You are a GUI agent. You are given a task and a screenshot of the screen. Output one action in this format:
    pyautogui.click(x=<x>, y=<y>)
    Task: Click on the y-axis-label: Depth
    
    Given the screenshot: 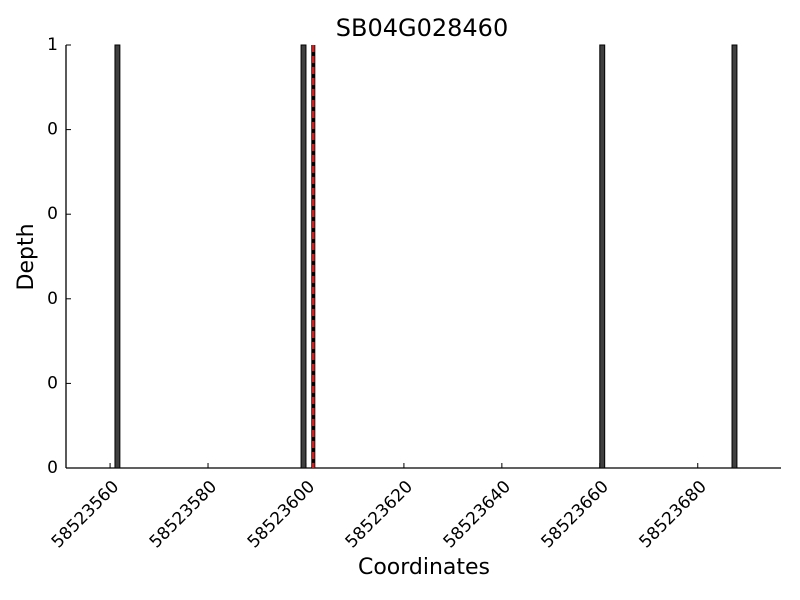 What is the action you would take?
    pyautogui.click(x=26, y=256)
    